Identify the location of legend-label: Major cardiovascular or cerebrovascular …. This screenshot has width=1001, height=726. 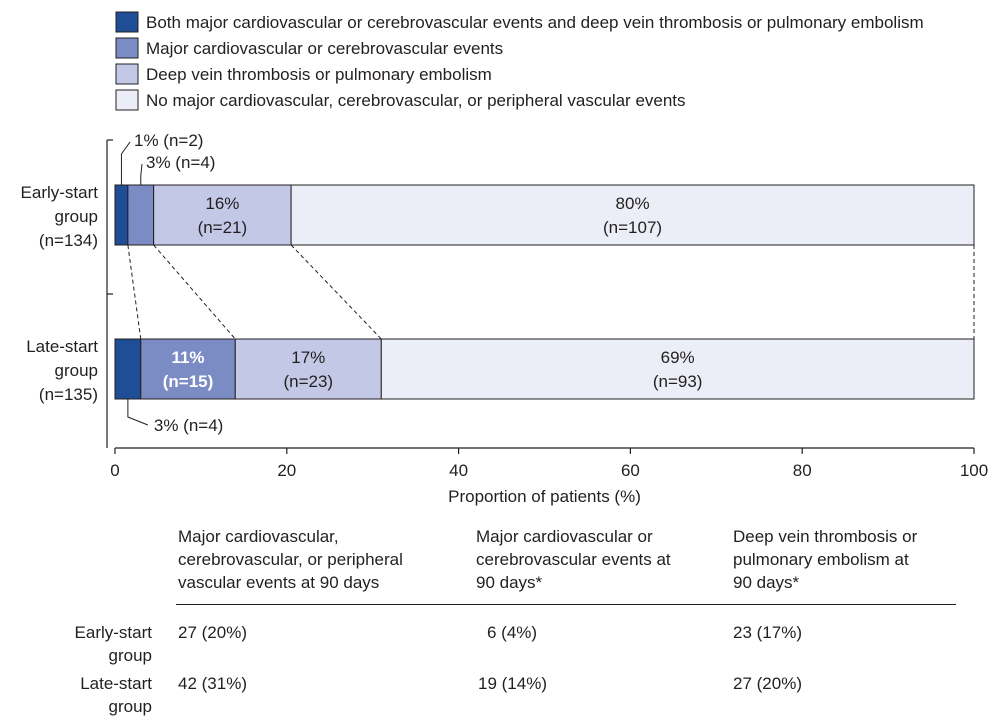
(324, 48).